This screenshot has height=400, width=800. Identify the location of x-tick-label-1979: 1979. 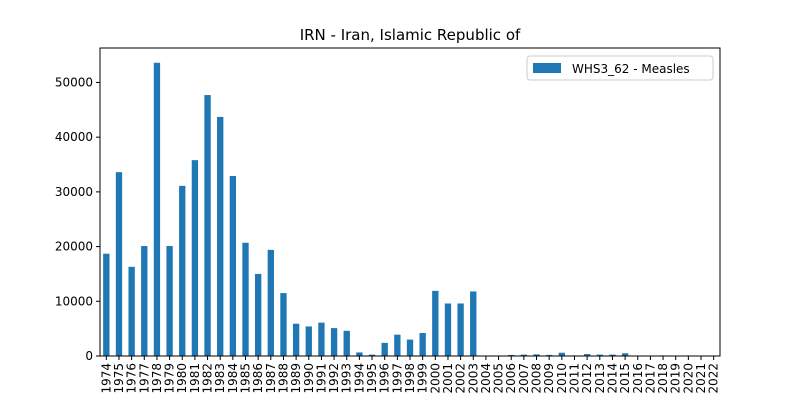
(170, 378).